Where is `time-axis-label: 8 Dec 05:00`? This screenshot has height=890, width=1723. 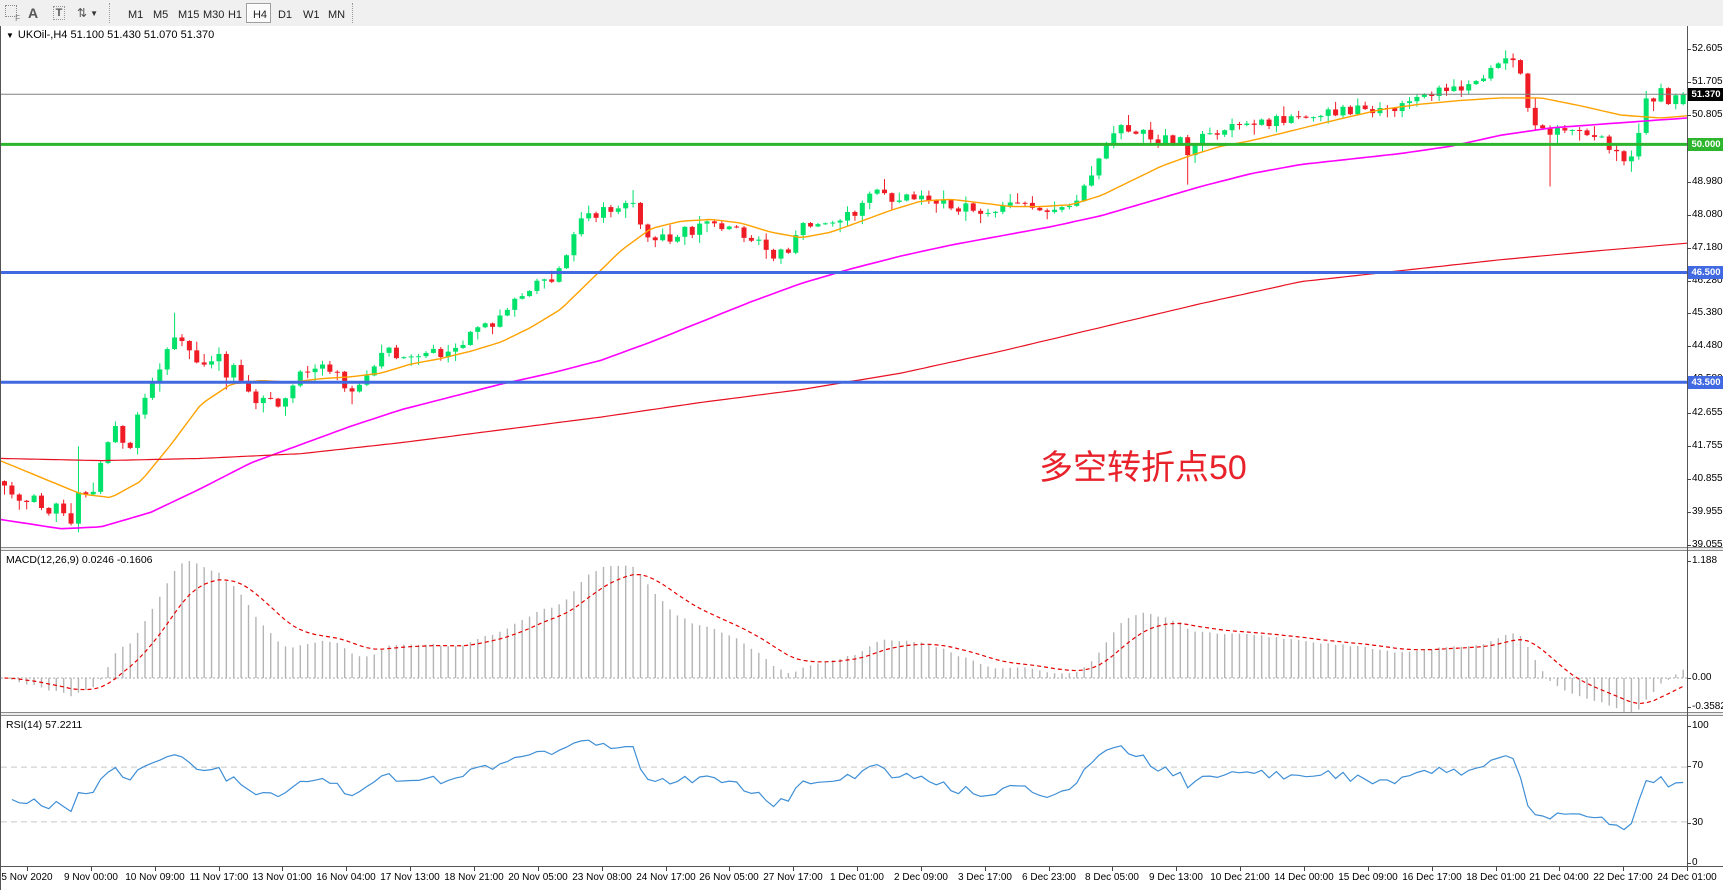 time-axis-label: 8 Dec 05:00 is located at coordinates (1112, 877).